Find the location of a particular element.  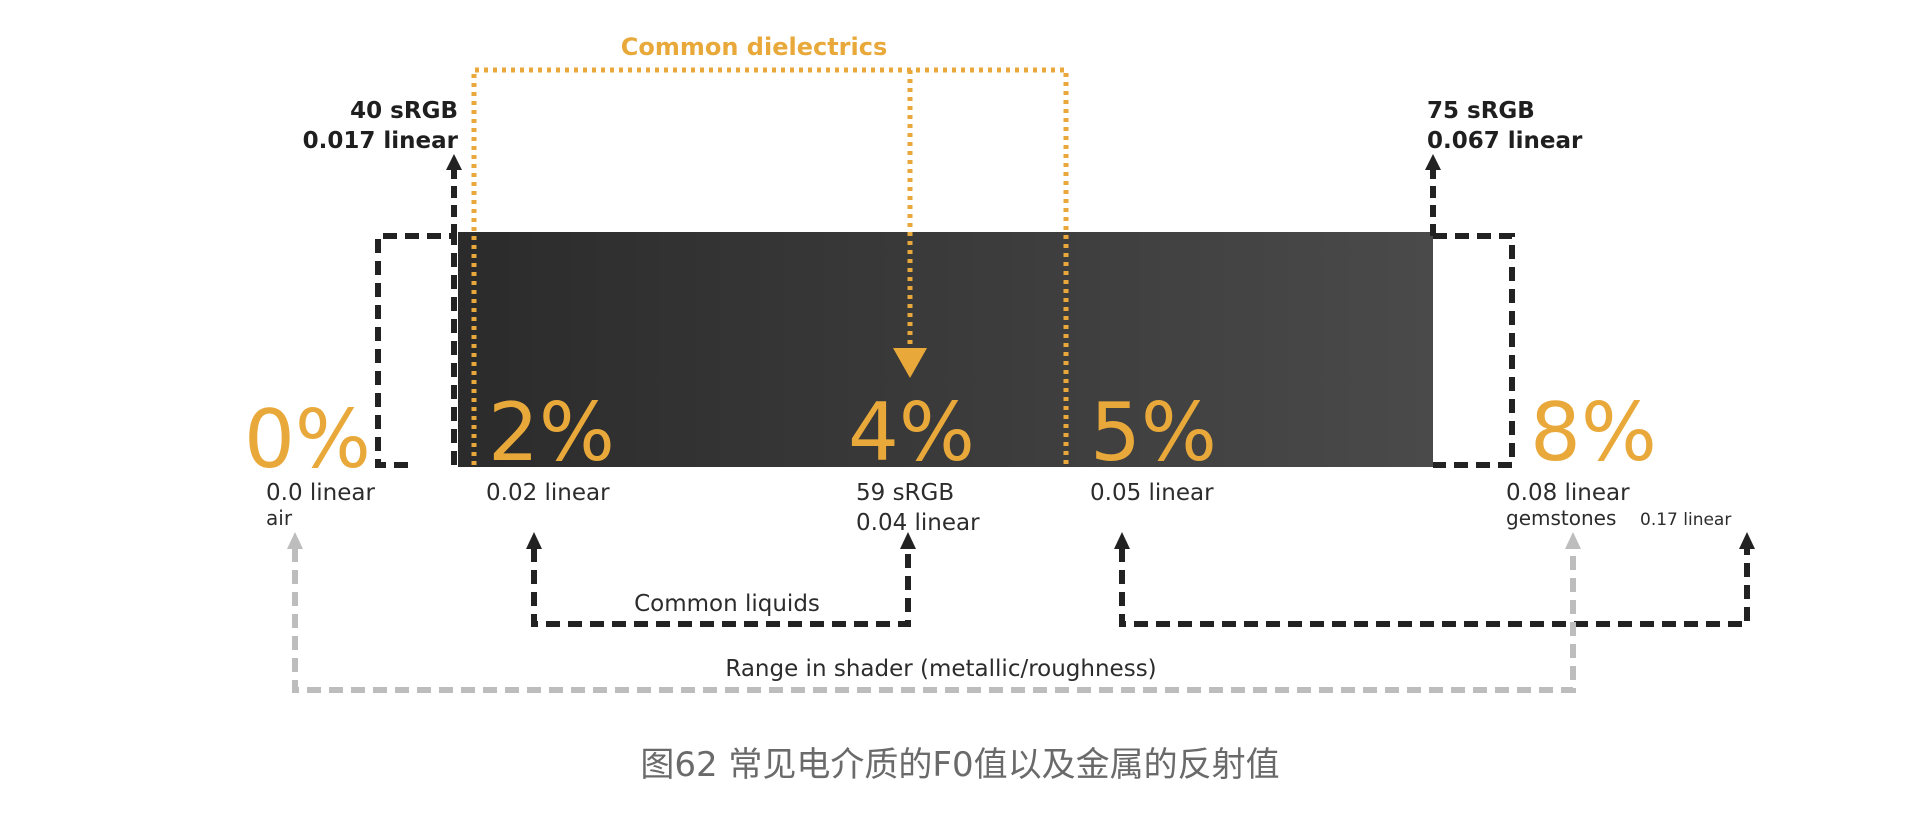

liquids-label: Common liquids is located at coordinates (727, 604).